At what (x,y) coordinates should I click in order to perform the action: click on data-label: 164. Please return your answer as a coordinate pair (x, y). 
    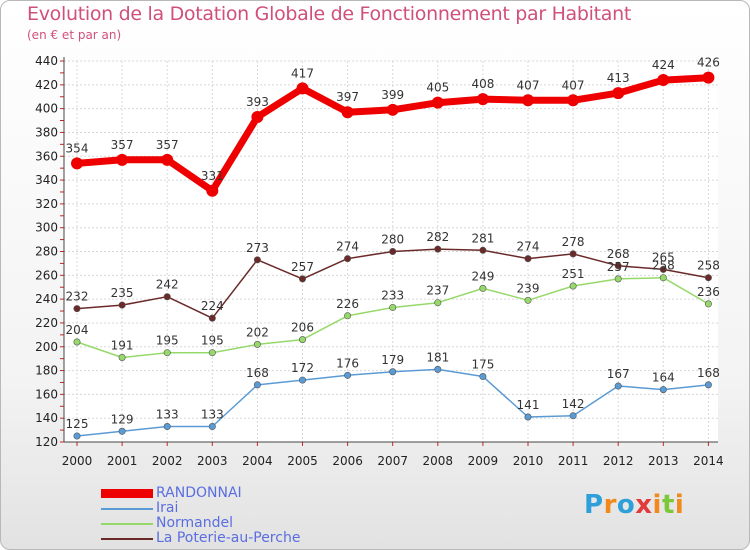
    Looking at the image, I should click on (663, 378).